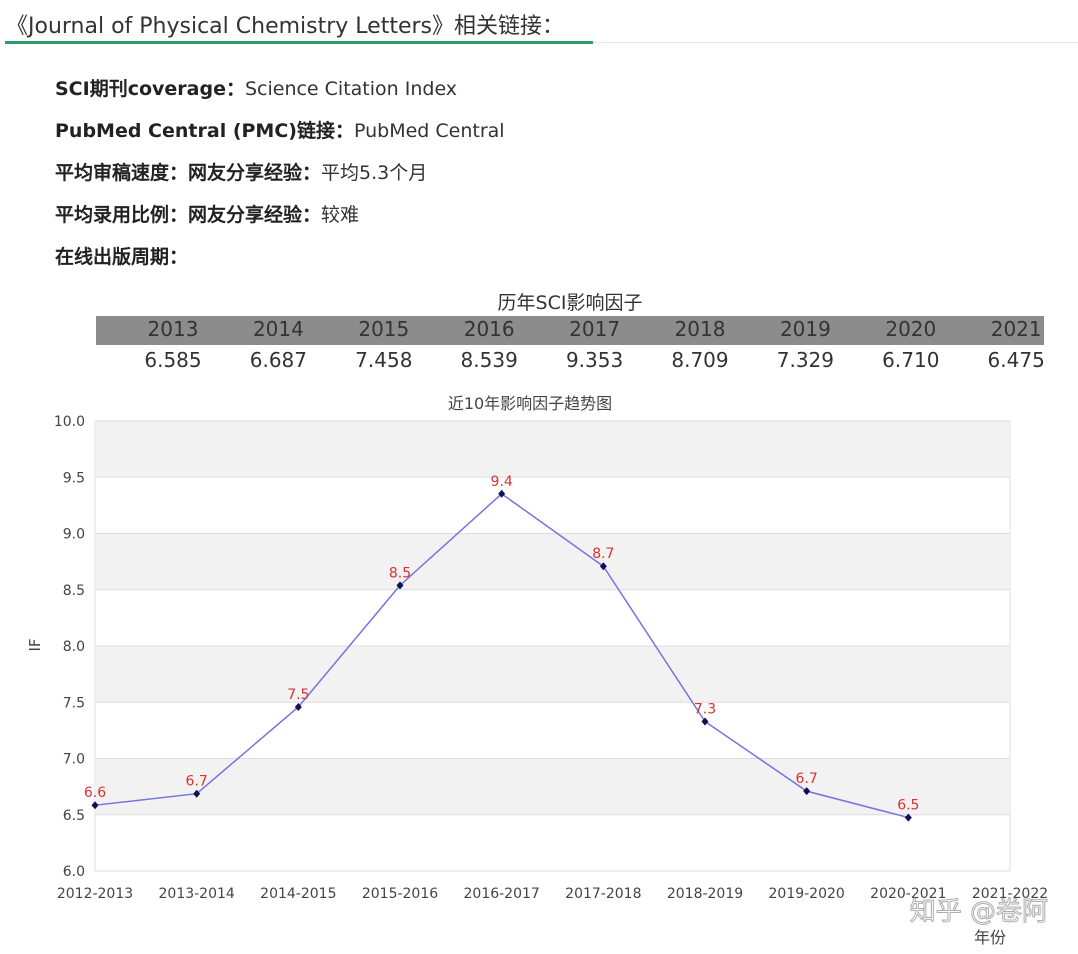  What do you see at coordinates (603, 554) in the screenshot?
I see `data-label: 8.7` at bounding box center [603, 554].